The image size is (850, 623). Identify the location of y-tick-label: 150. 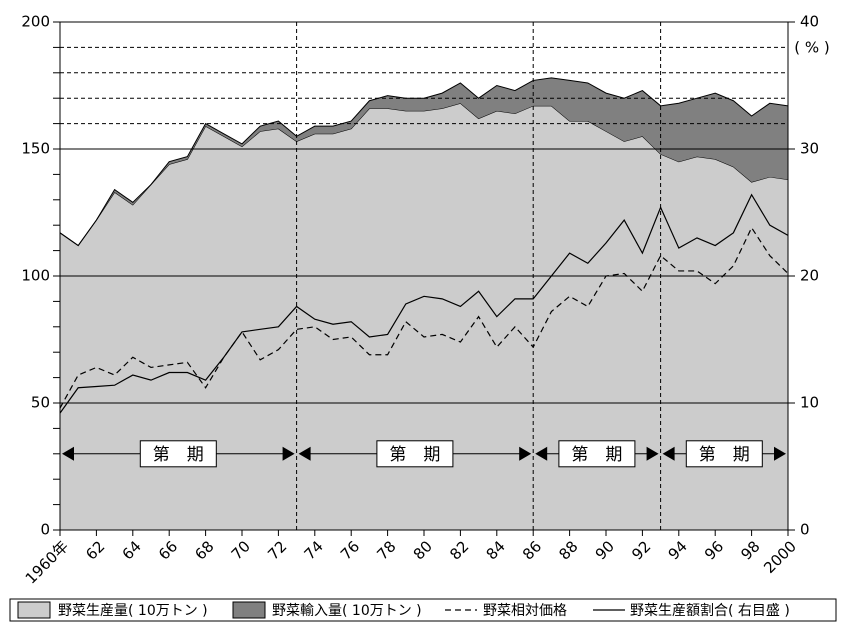
(35, 149).